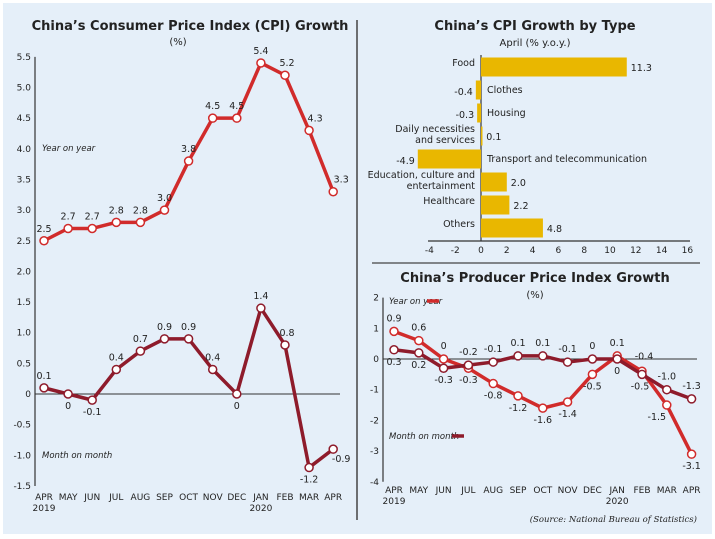 This screenshot has height=539, width=715. I want to click on y-tick-label: 2.5, so click(24, 242).